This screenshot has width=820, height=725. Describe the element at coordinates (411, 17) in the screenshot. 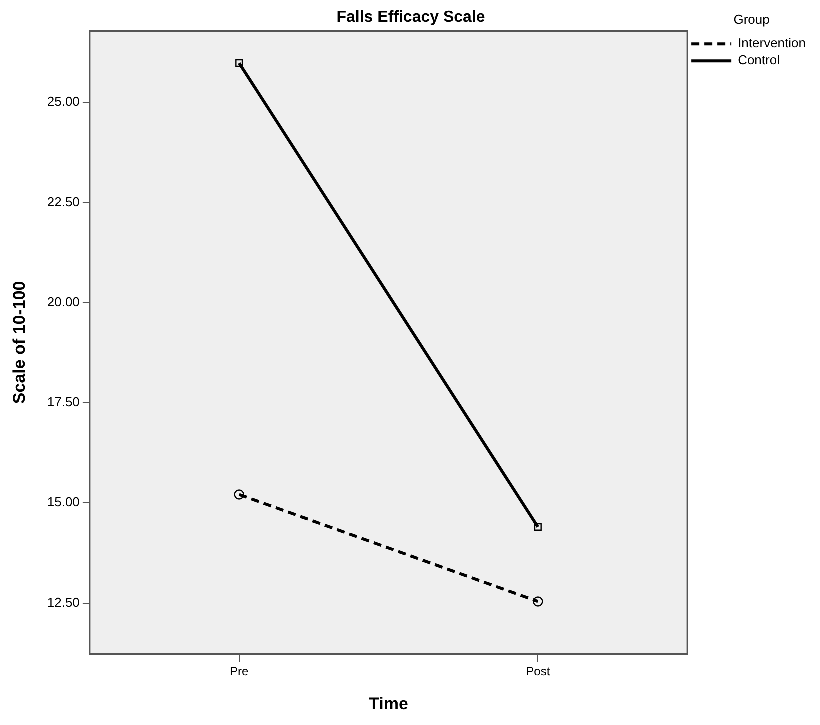

I see `chart-title: Falls Efficacy Scale` at that location.